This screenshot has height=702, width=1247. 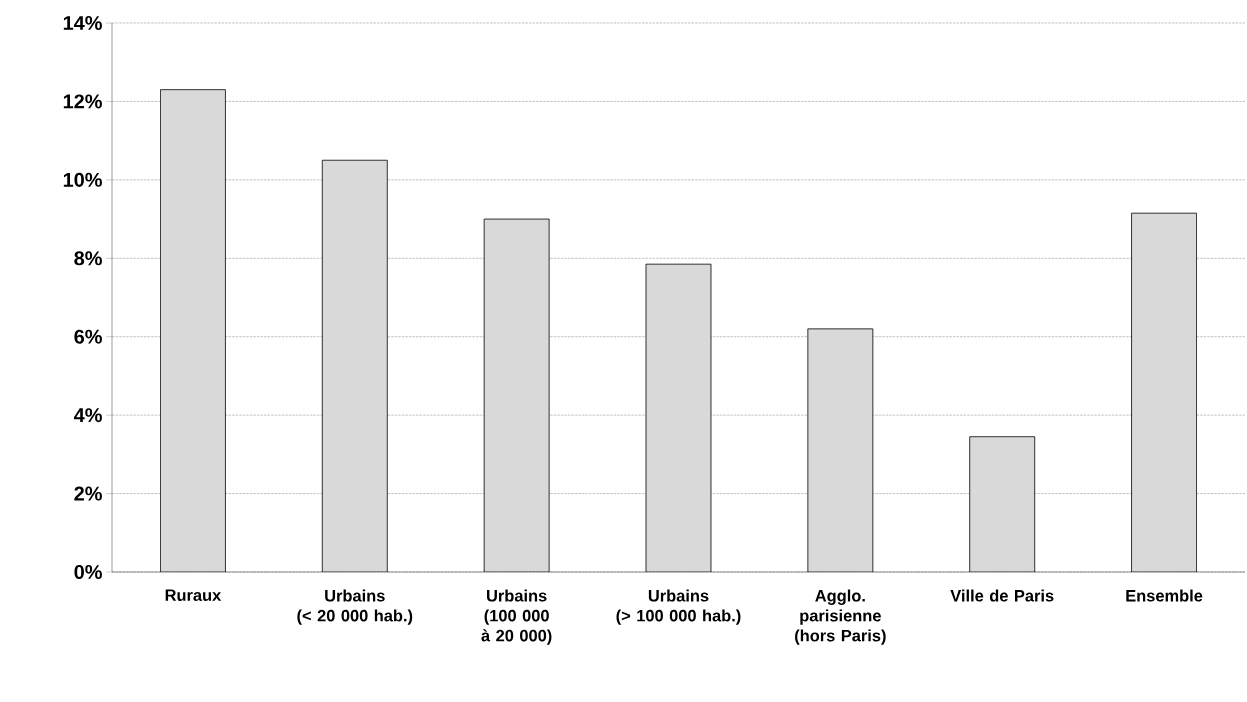 What do you see at coordinates (88, 258) in the screenshot?
I see `y-tick-label: 8%` at bounding box center [88, 258].